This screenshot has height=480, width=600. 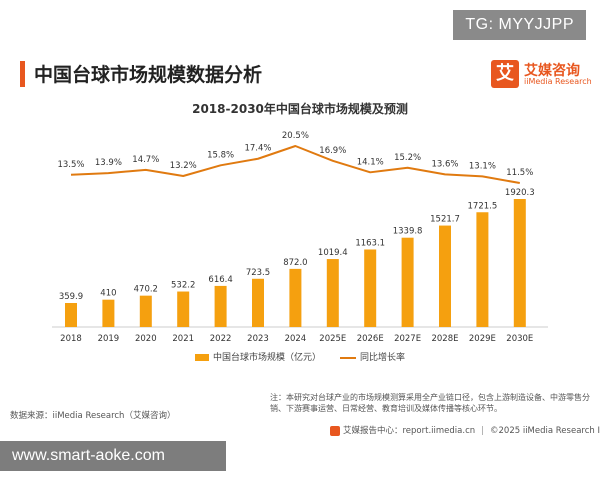 What do you see at coordinates (505, 74) in the screenshot?
I see `logo-mark-icon: 艾` at bounding box center [505, 74].